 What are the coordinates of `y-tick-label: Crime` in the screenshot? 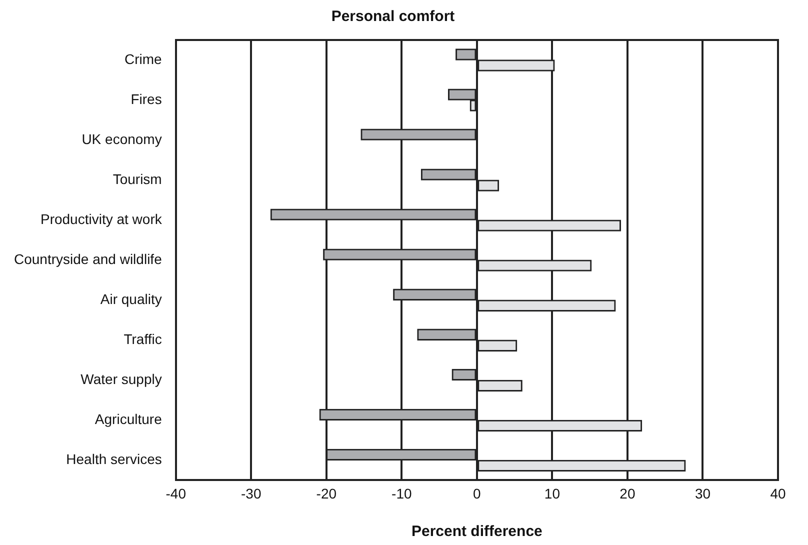 It's located at (143, 58).